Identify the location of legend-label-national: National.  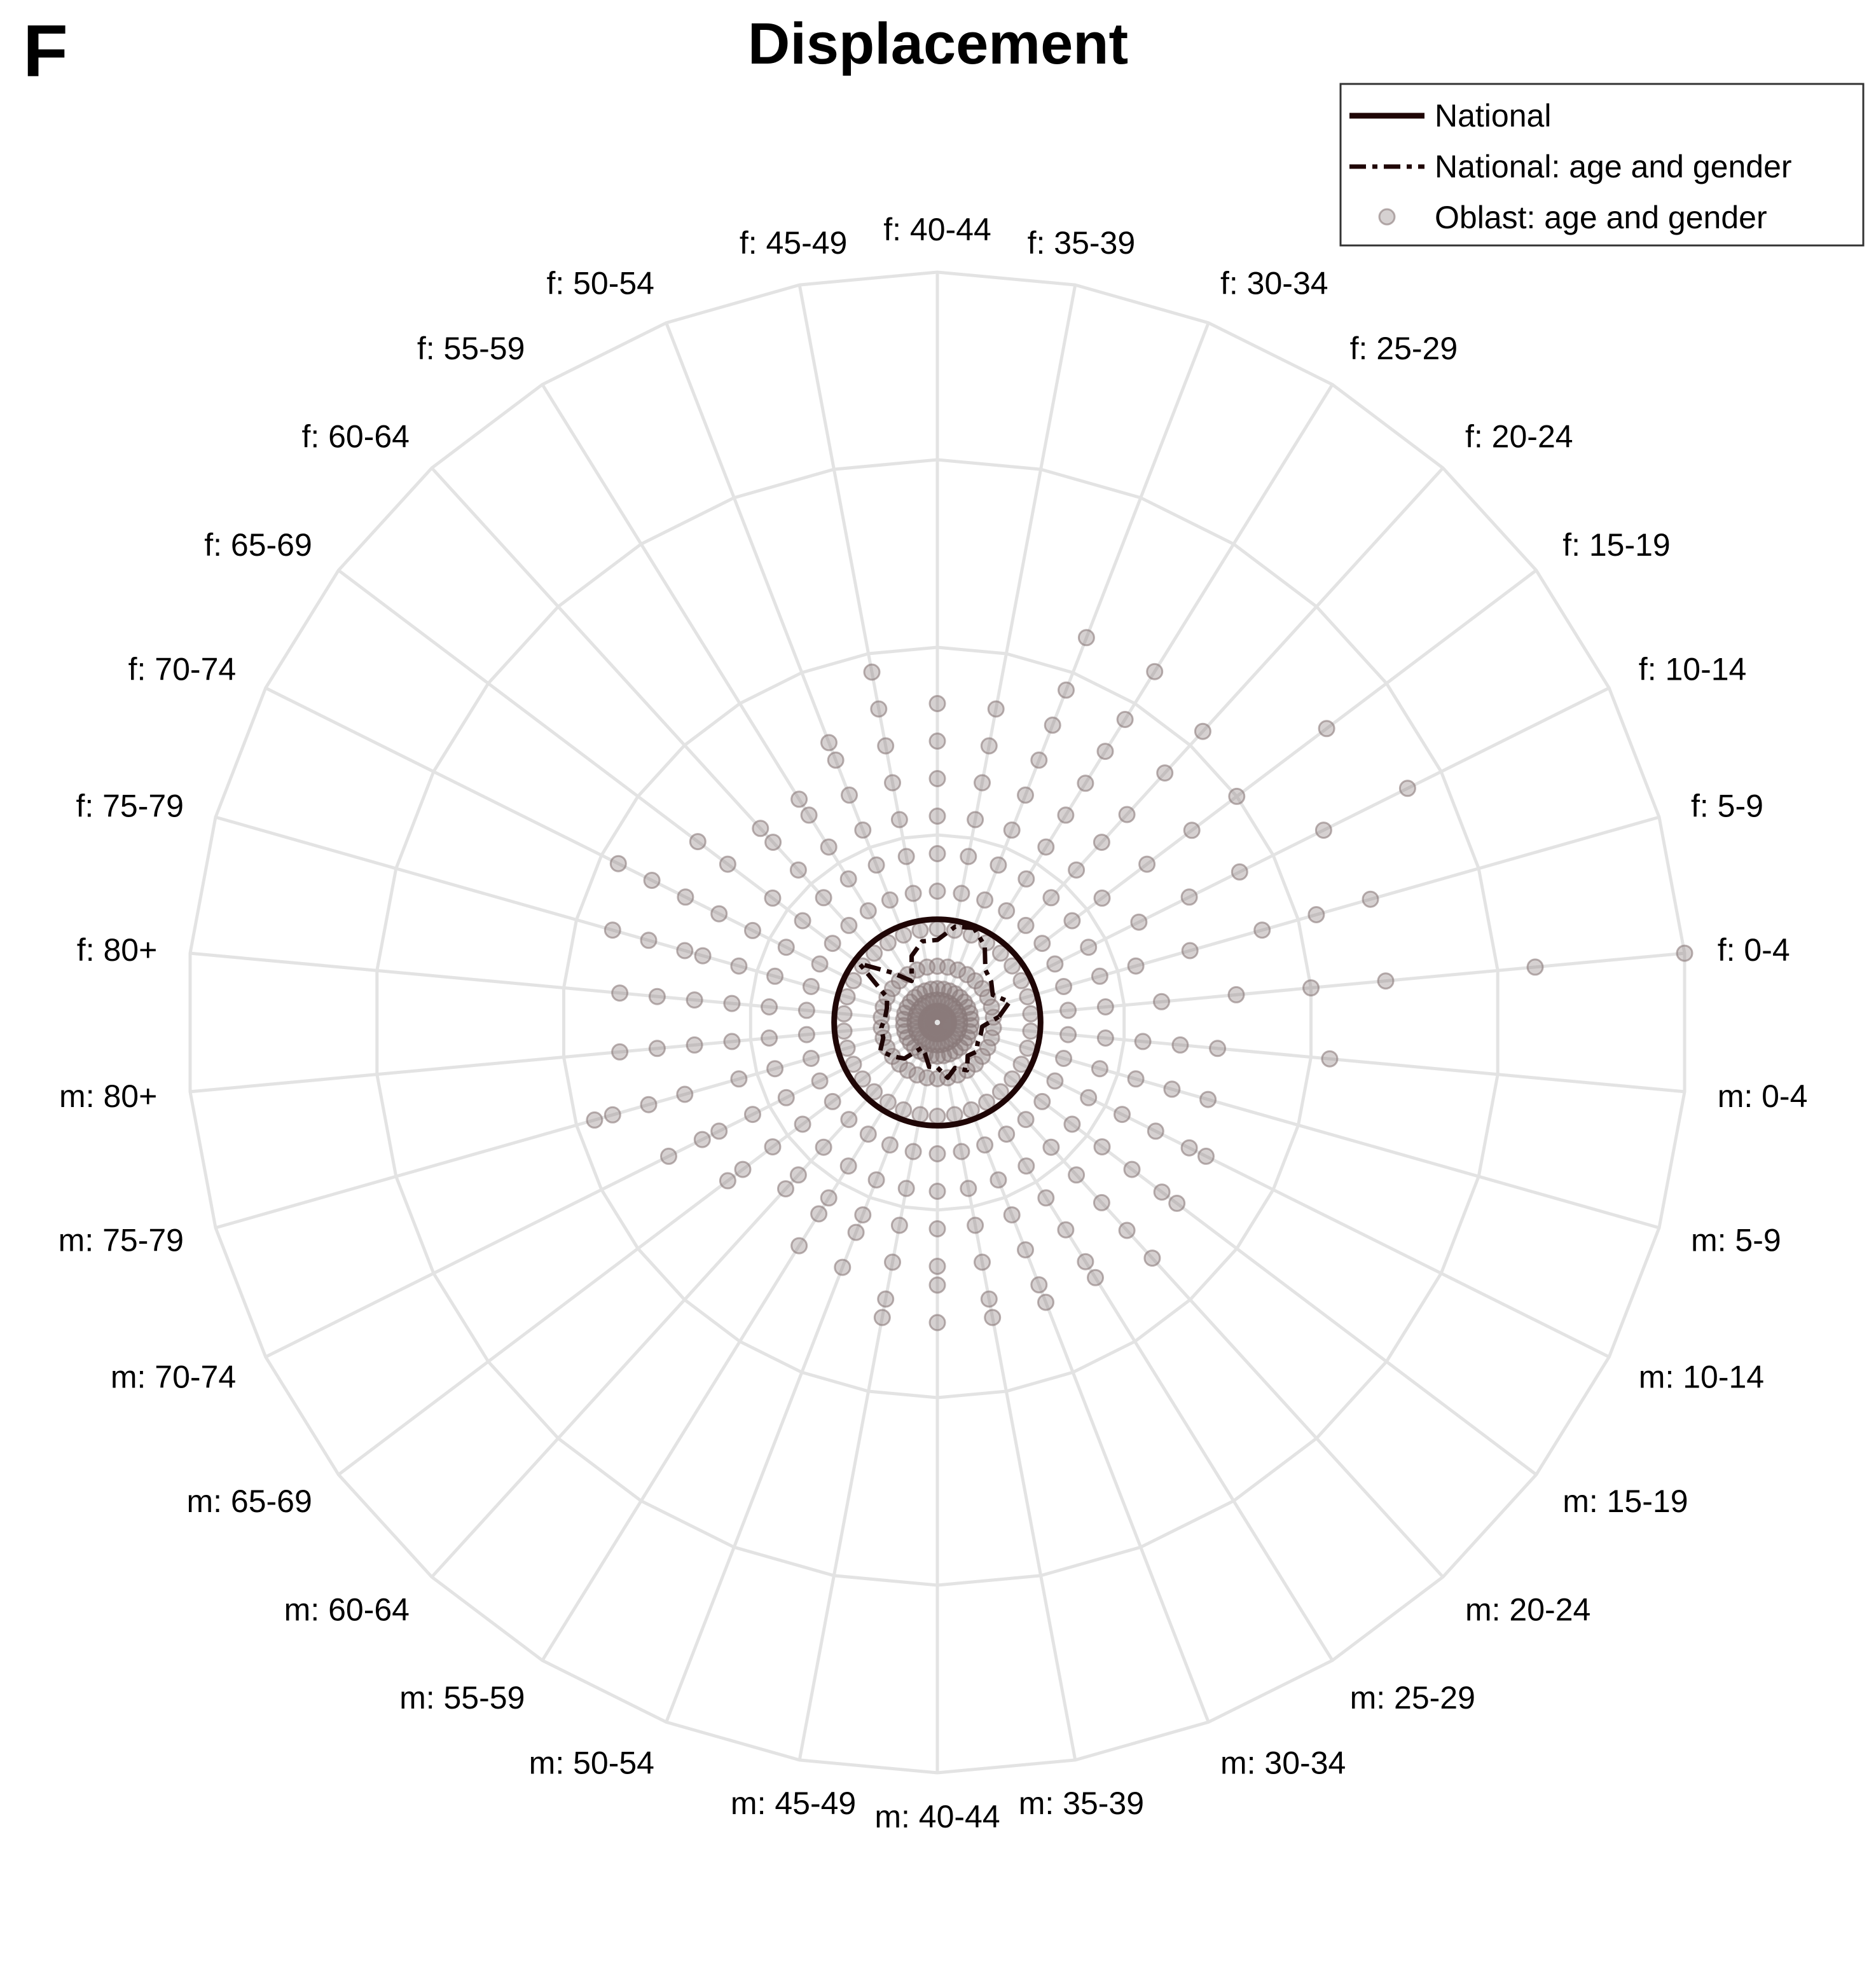
(1493, 116).